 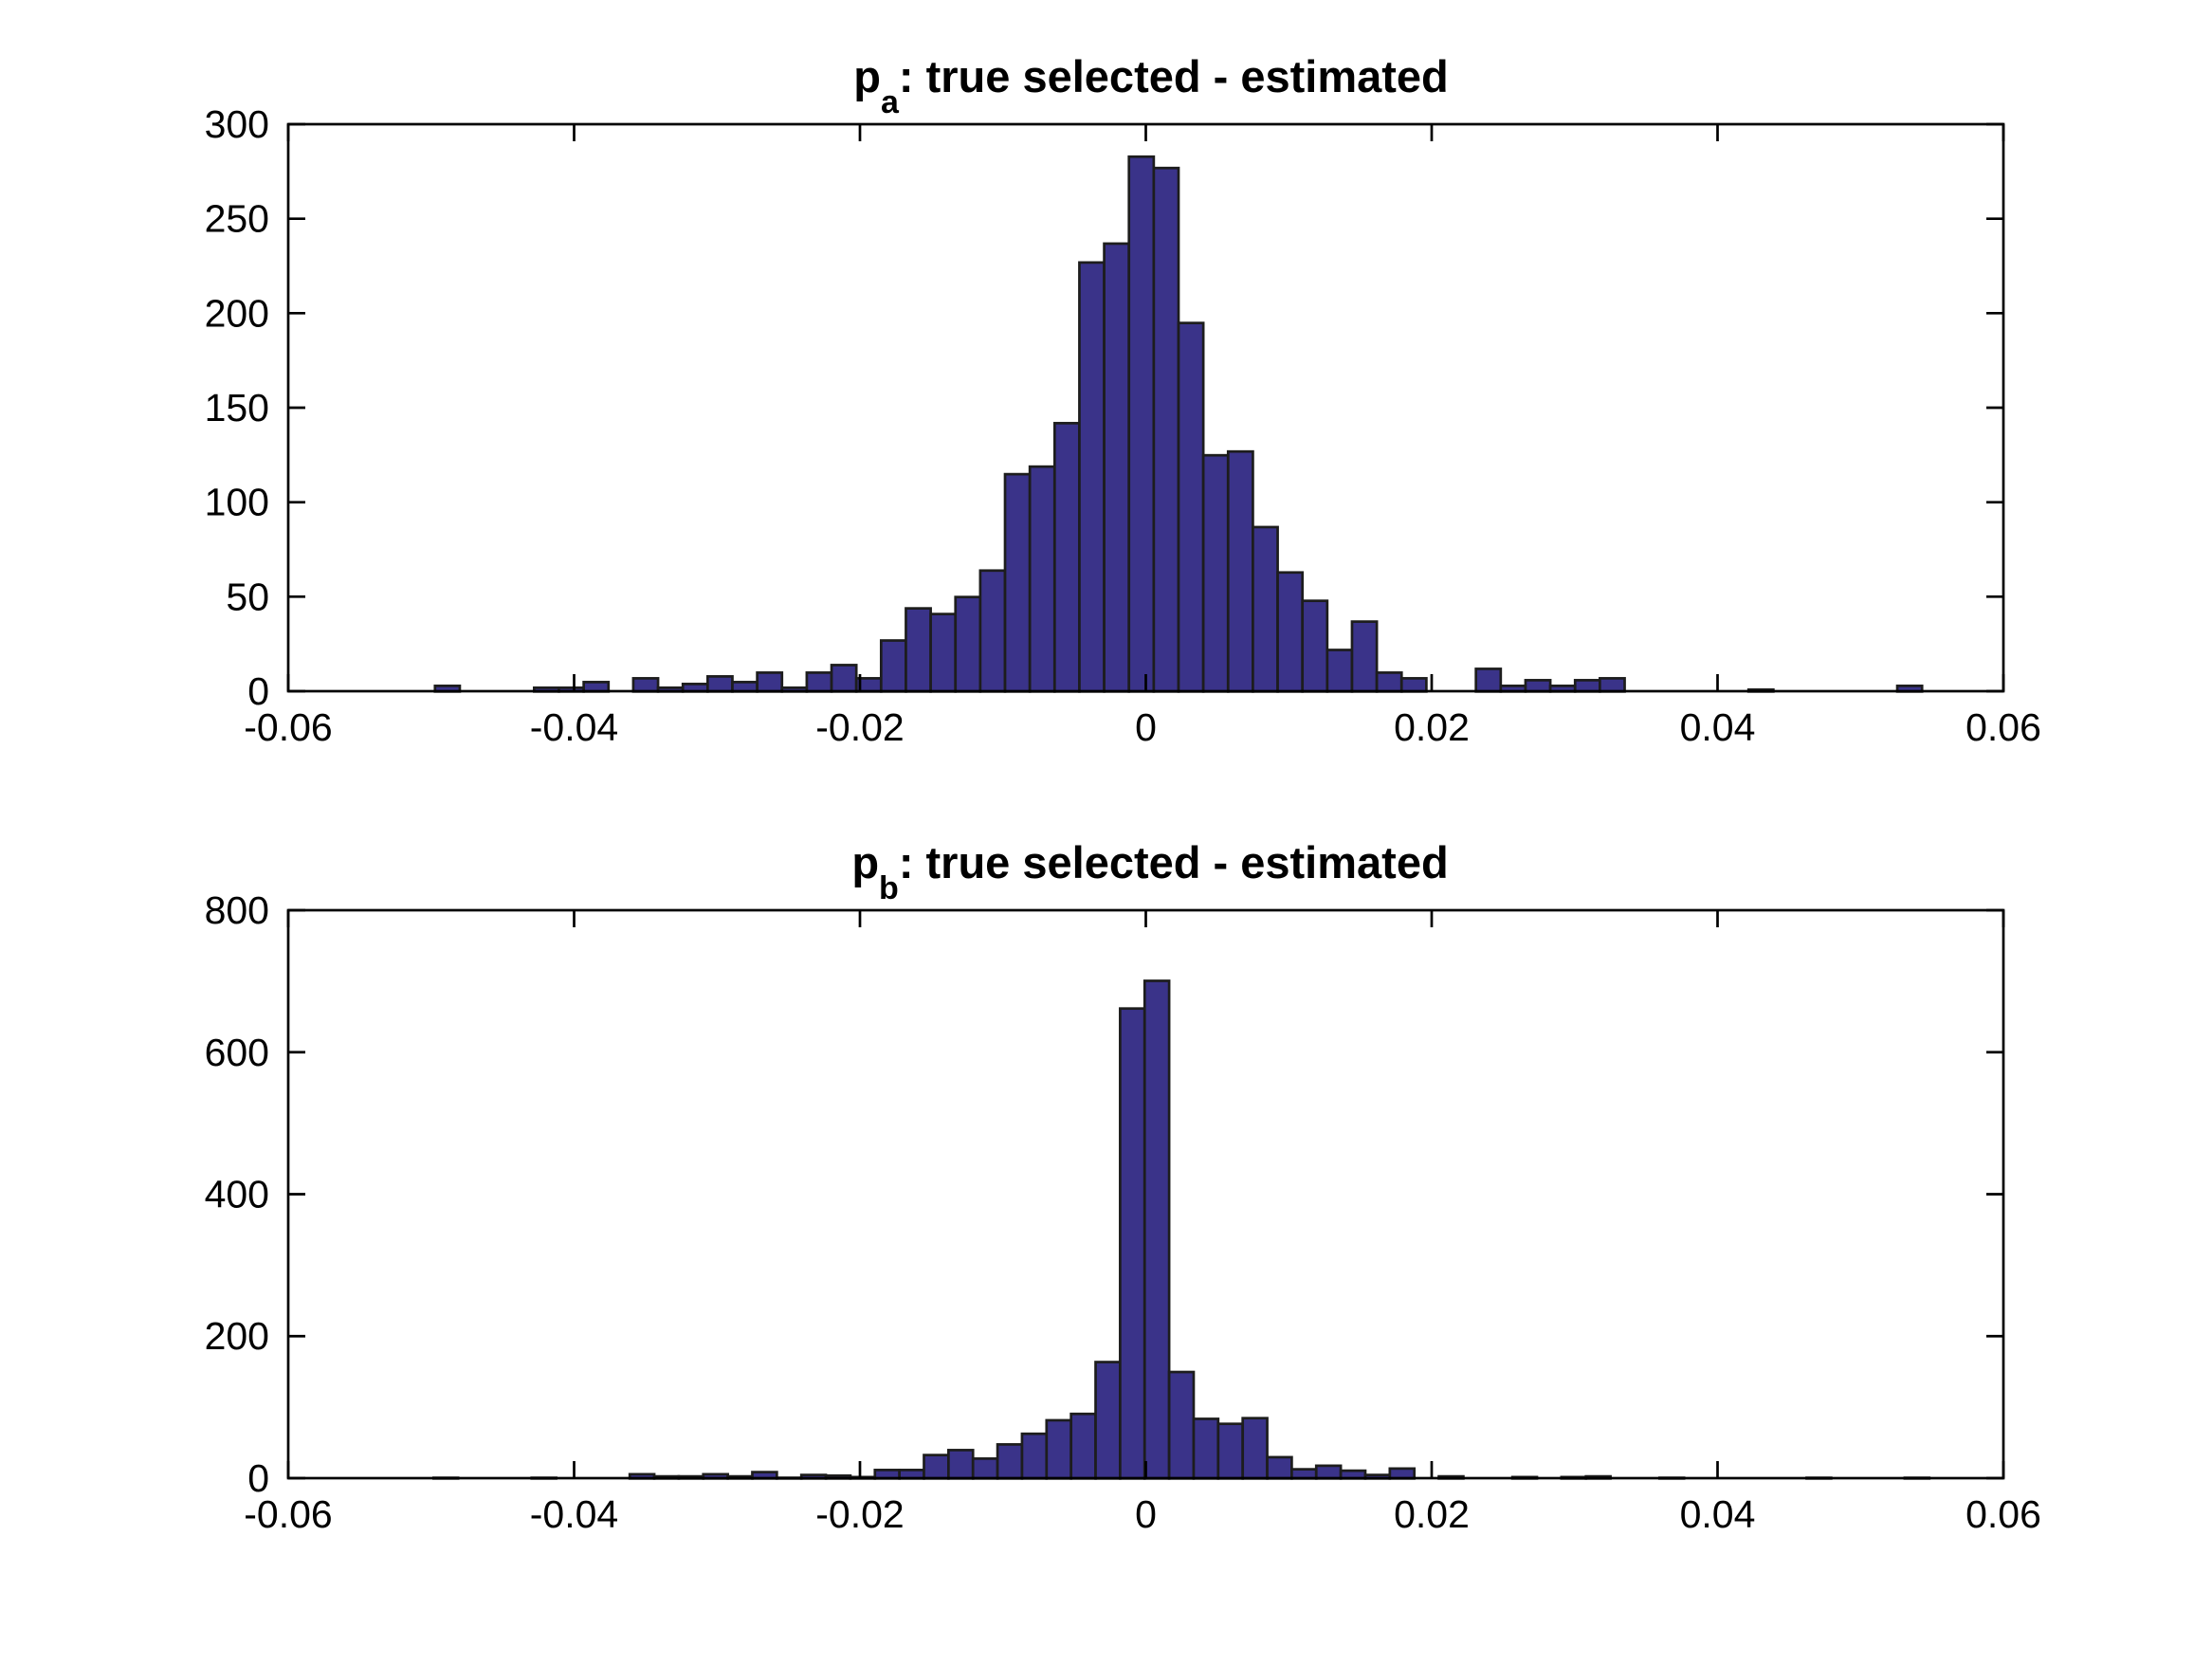 I want to click on svg-text: 600, so click(x=237, y=1052).